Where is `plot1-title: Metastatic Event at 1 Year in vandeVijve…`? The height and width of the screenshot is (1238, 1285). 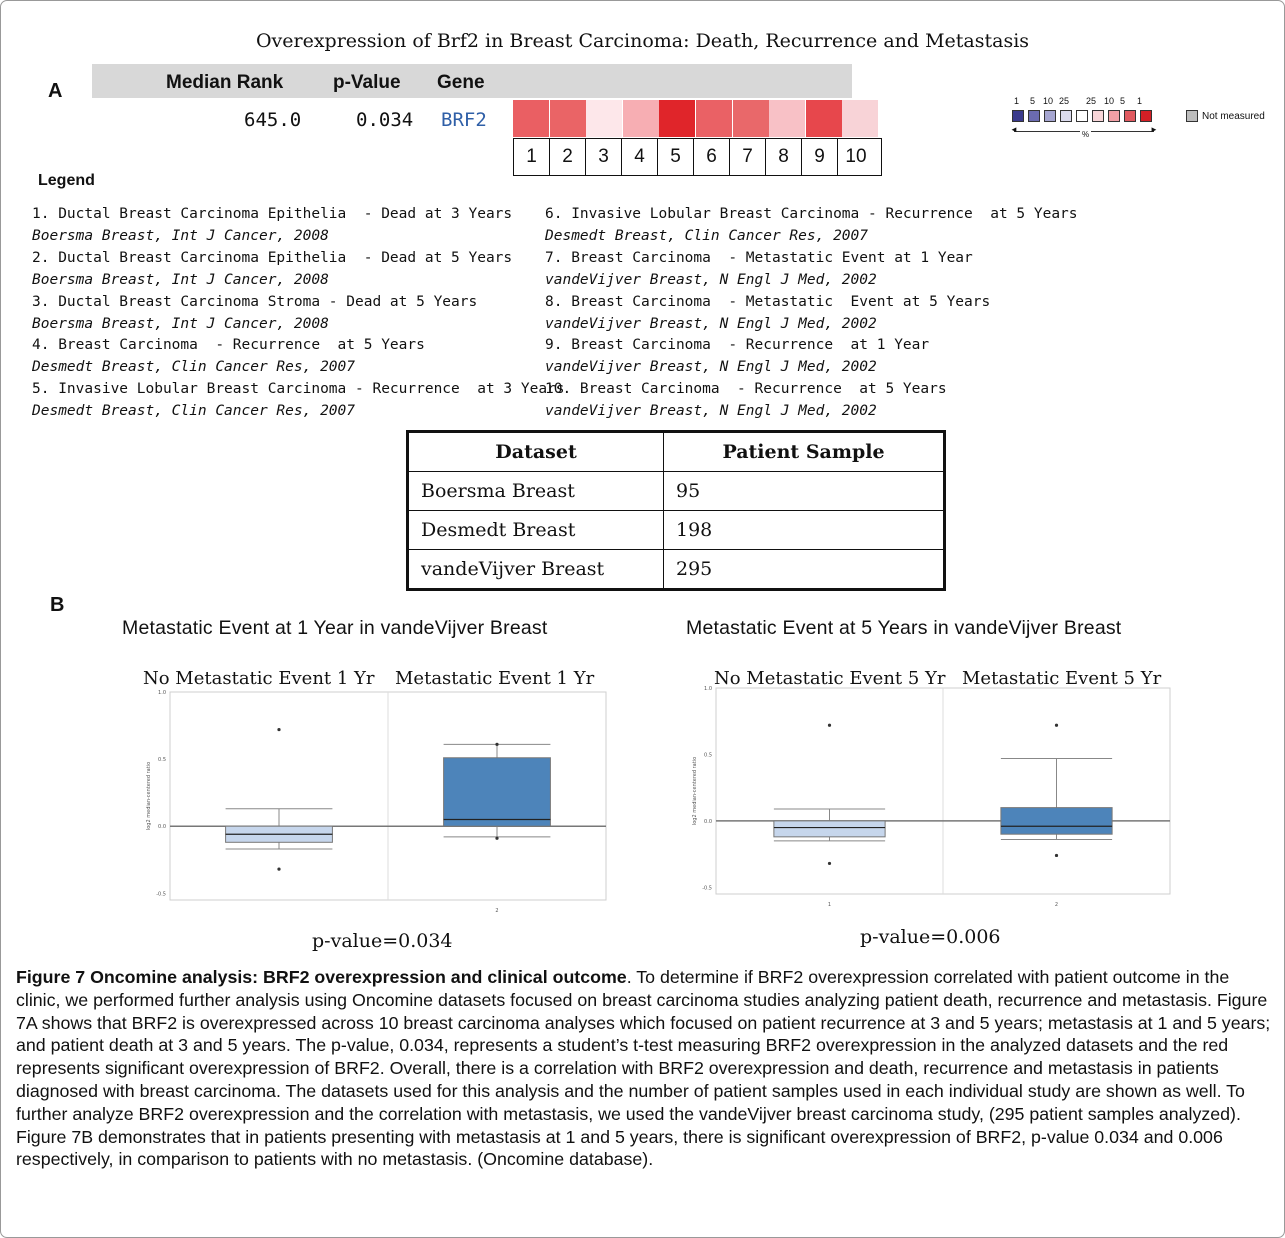 plot1-title: Metastatic Event at 1 Year in vandeVijve… is located at coordinates (335, 628).